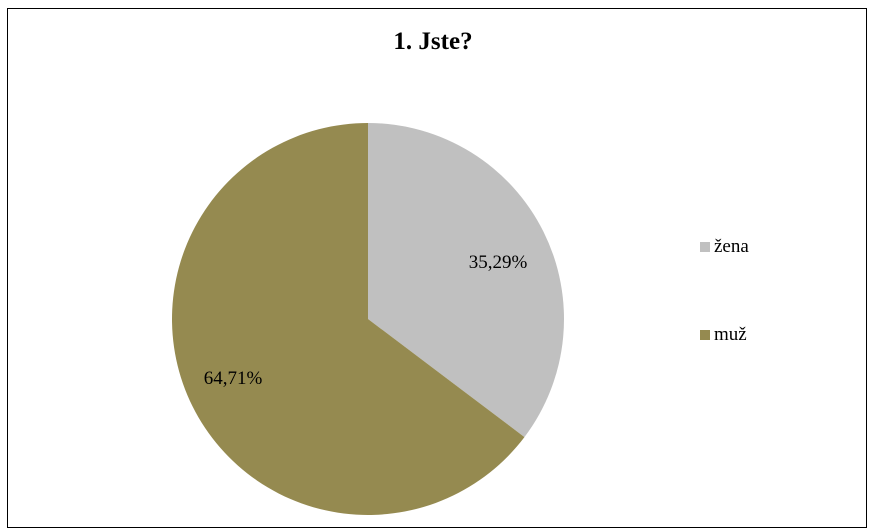 The height and width of the screenshot is (528, 874). Describe the element at coordinates (705, 335) in the screenshot. I see `legend-swatch-muz` at that location.